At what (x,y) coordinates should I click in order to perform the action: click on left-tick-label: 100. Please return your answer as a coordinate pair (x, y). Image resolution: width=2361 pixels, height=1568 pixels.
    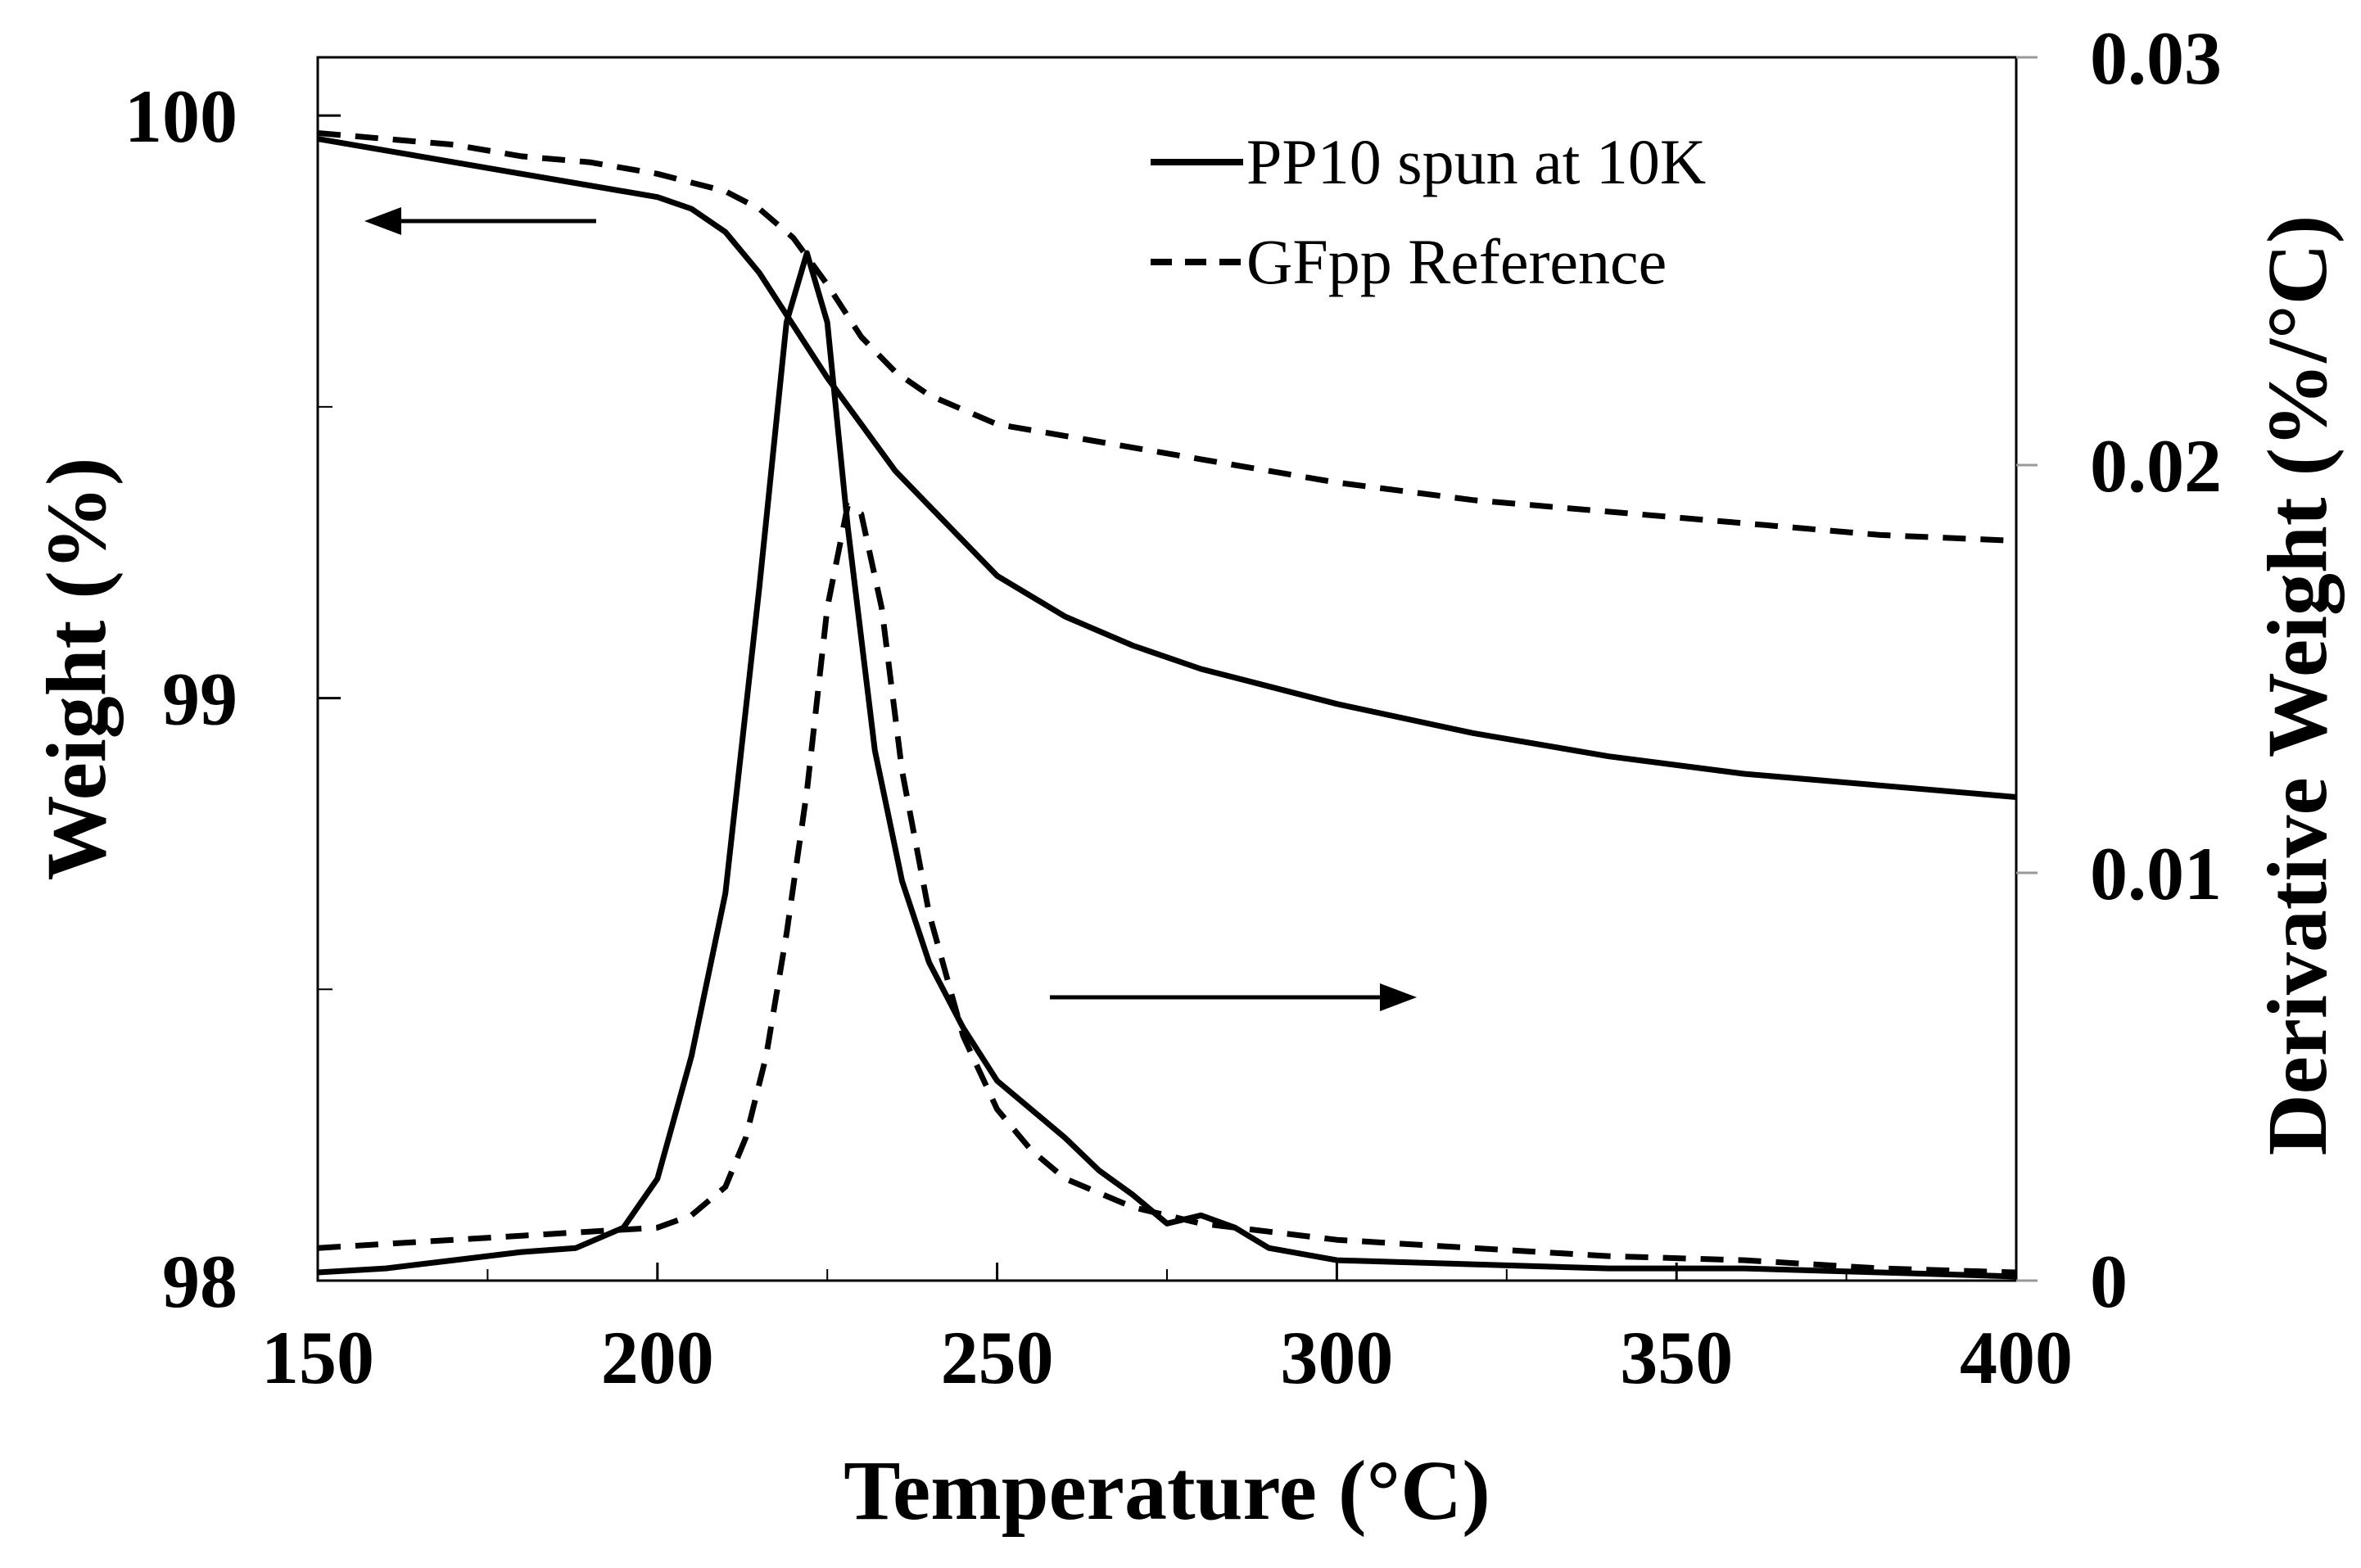
    Looking at the image, I should click on (181, 117).